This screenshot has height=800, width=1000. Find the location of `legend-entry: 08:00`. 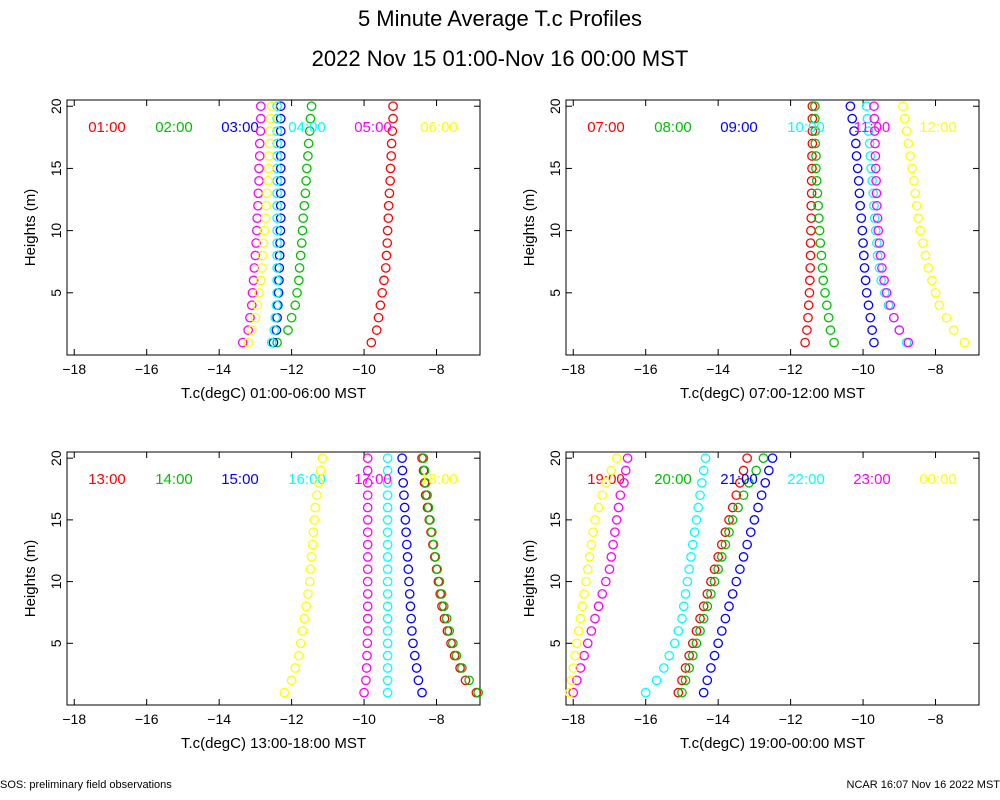

legend-entry: 08:00 is located at coordinates (673, 127).